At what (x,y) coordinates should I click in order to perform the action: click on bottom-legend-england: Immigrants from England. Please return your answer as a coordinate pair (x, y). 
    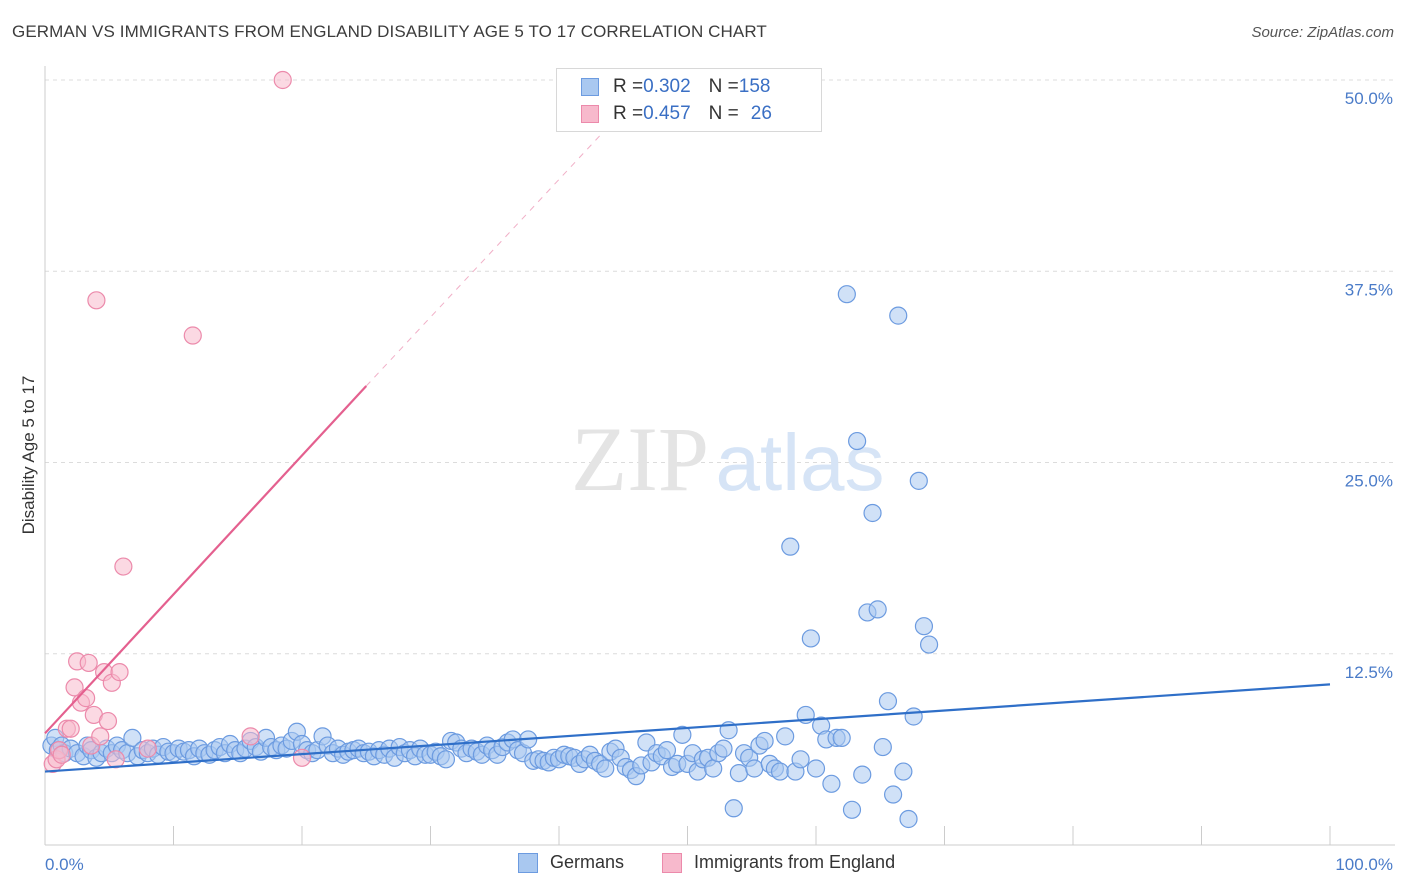
    Looking at the image, I should click on (778, 862).